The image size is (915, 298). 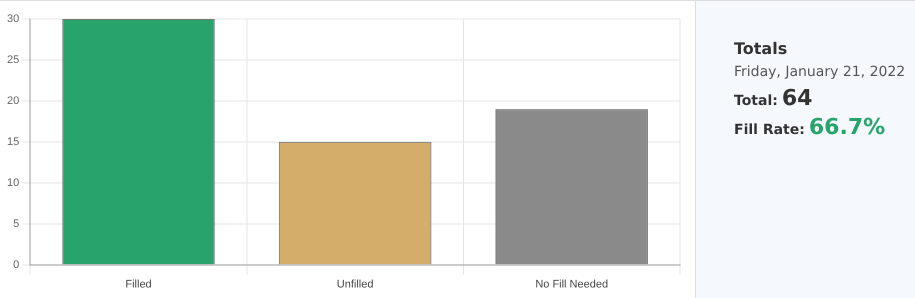 I want to click on x-tick-label: Filled, so click(x=138, y=284).